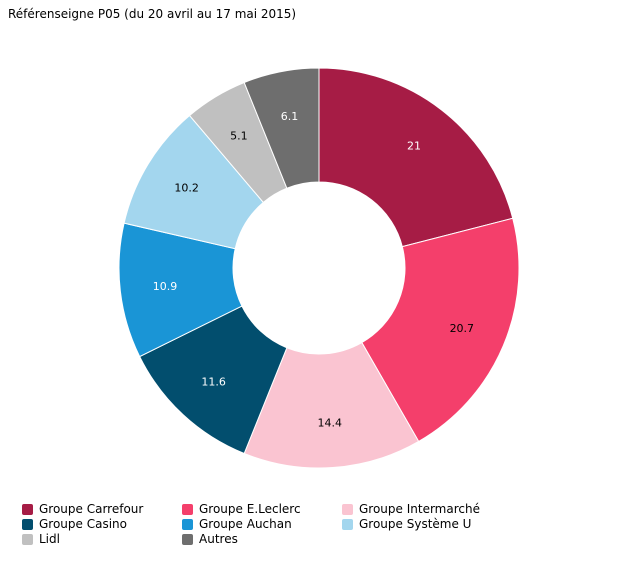  Describe the element at coordinates (414, 146) in the screenshot. I see `slice-value-label: 21` at that location.